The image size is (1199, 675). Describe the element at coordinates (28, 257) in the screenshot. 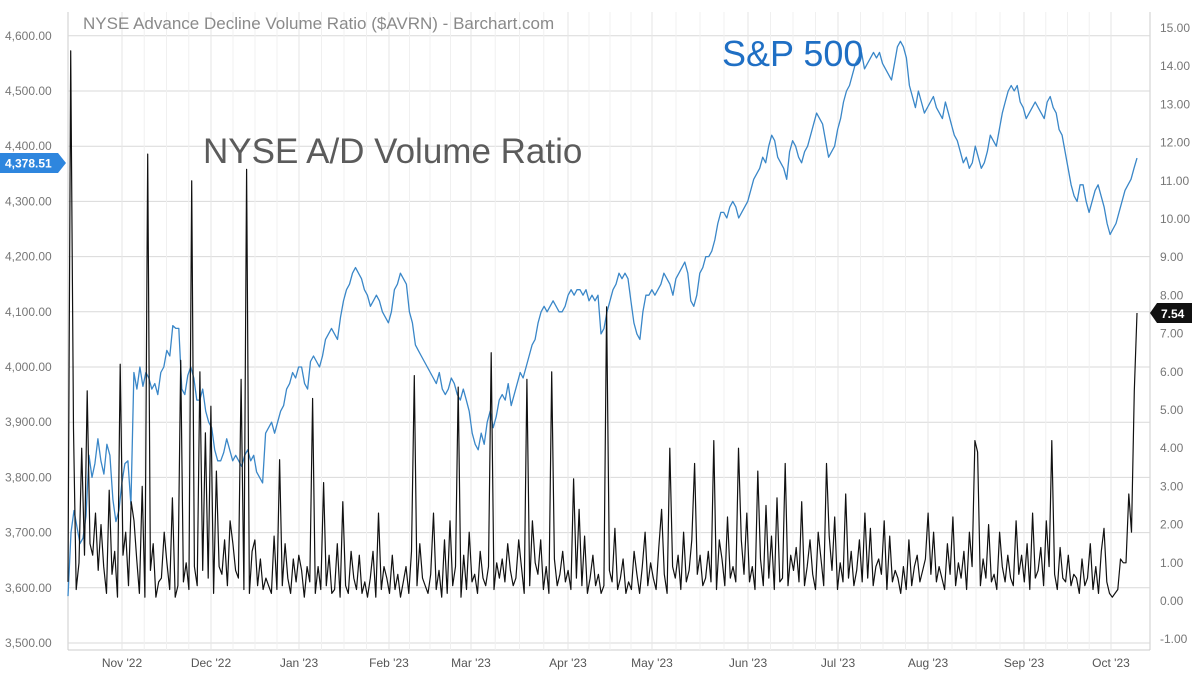

I see `left-tick-label: 4,200.00` at that location.